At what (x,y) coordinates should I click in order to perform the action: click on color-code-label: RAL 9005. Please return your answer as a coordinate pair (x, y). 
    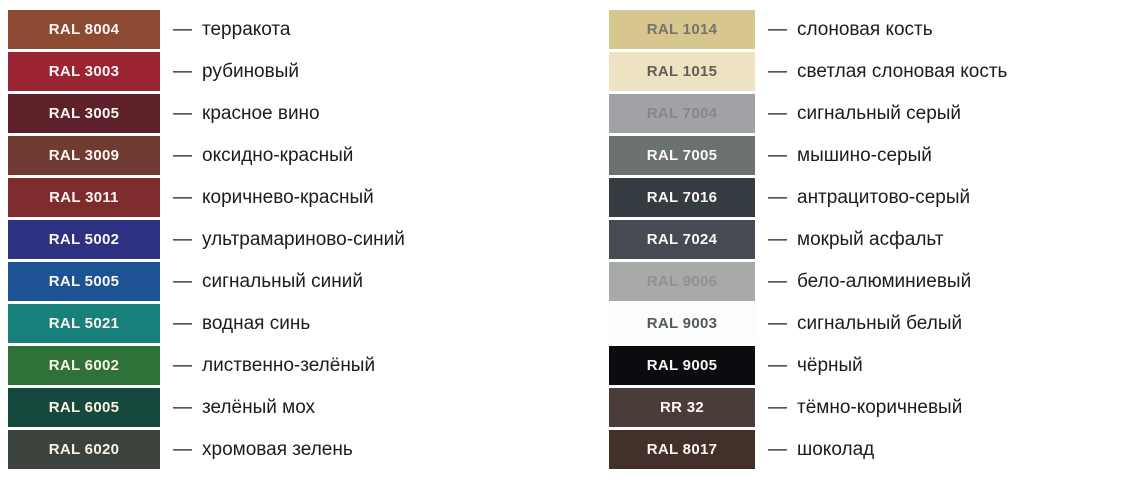
    Looking at the image, I should click on (682, 365).